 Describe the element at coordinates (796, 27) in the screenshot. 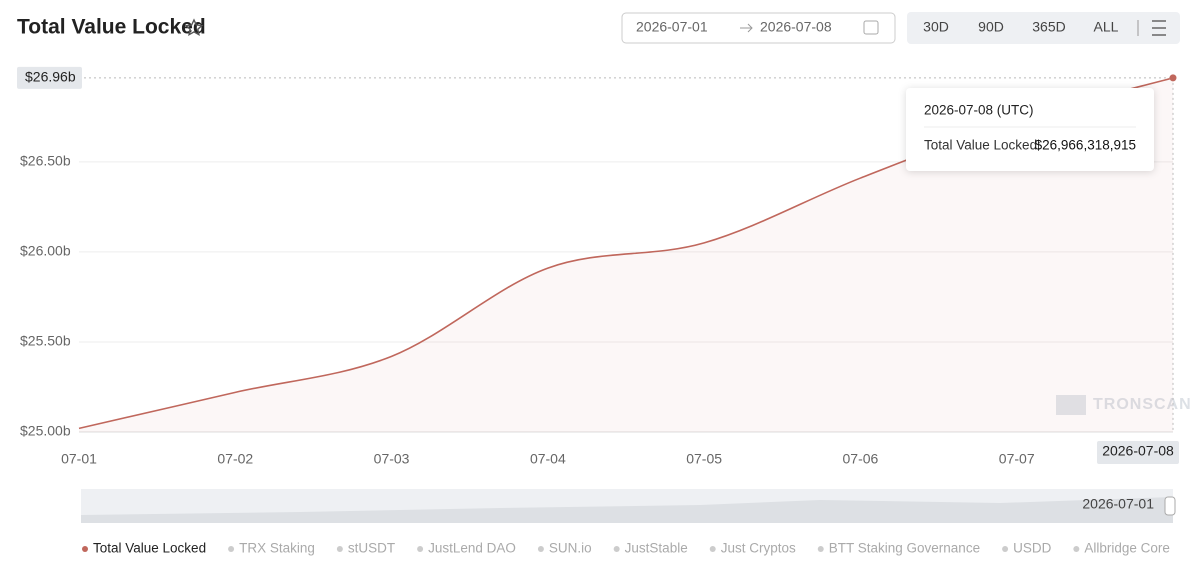

I see `date-to: 2026-07-08` at that location.